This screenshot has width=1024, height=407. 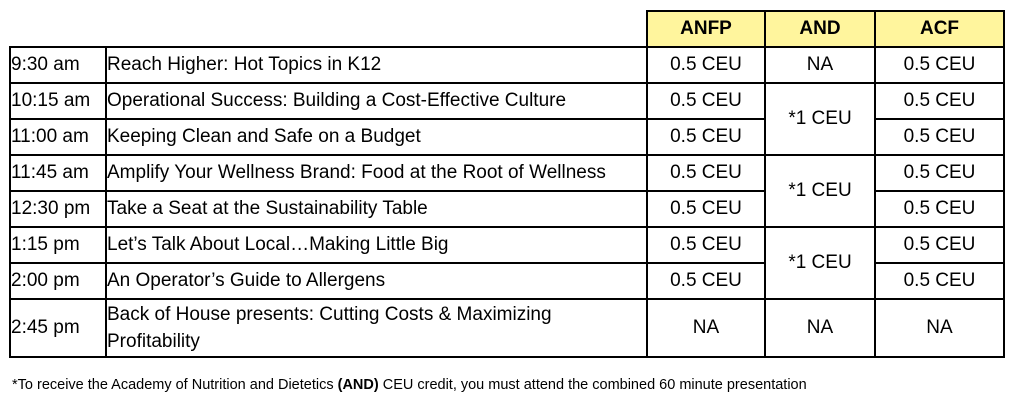 What do you see at coordinates (376, 245) in the screenshot?
I see `session-title: Let’s Talk About Local…Making Little Big` at bounding box center [376, 245].